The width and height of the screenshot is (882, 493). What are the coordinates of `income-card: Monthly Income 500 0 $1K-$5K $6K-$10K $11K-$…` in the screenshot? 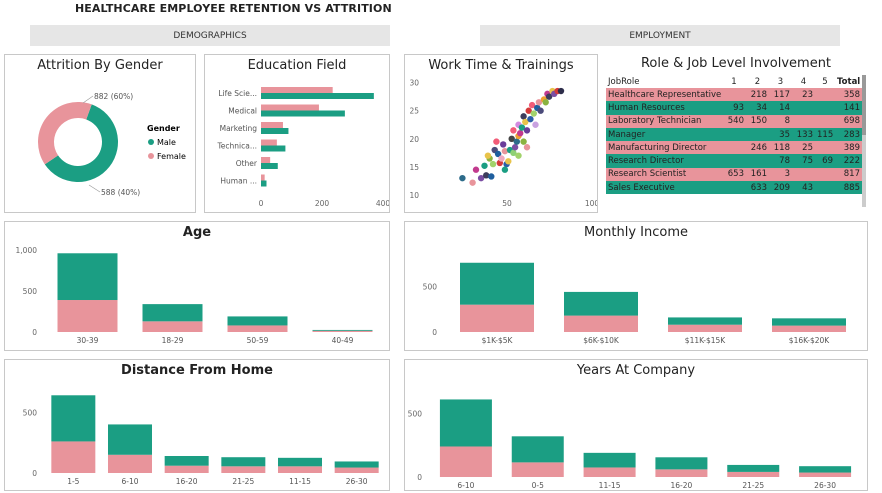 It's located at (636, 286).